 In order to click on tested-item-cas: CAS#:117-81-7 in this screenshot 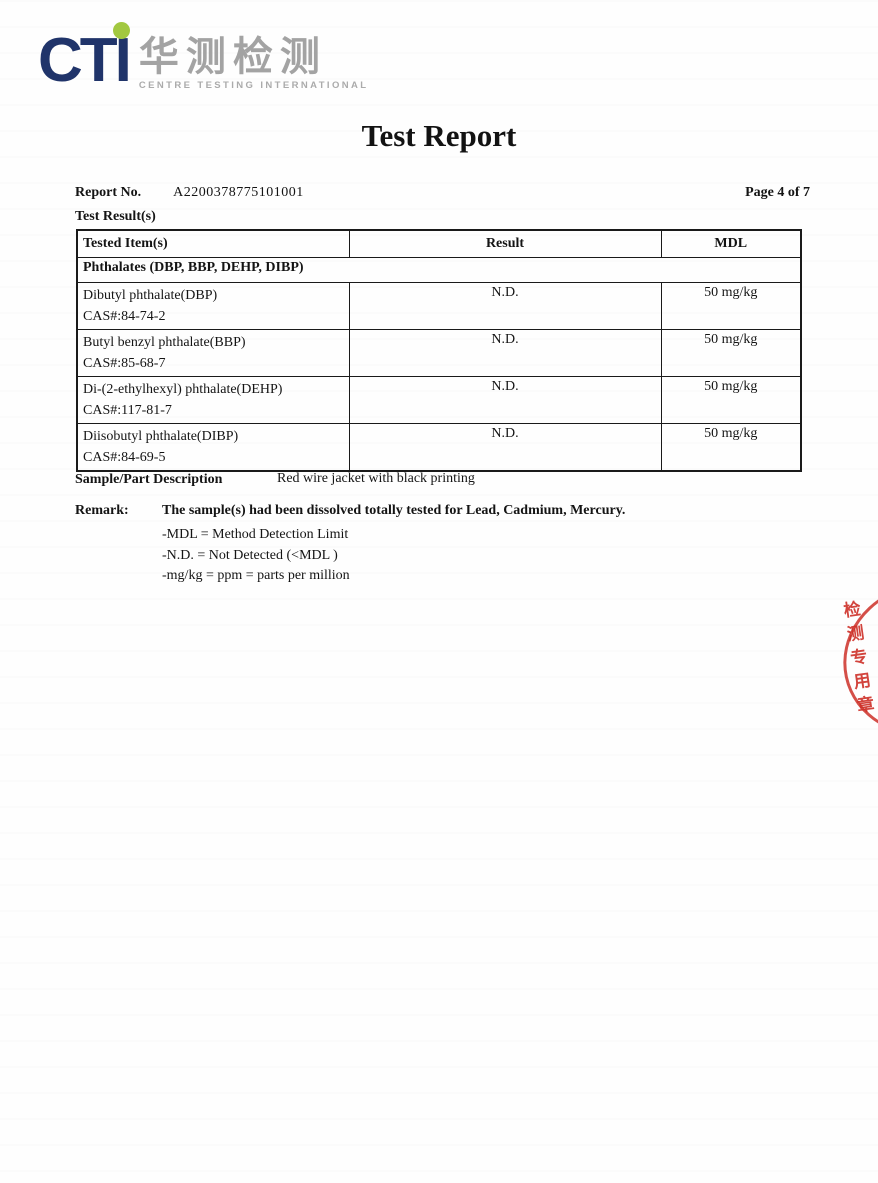, I will do `click(127, 410)`.